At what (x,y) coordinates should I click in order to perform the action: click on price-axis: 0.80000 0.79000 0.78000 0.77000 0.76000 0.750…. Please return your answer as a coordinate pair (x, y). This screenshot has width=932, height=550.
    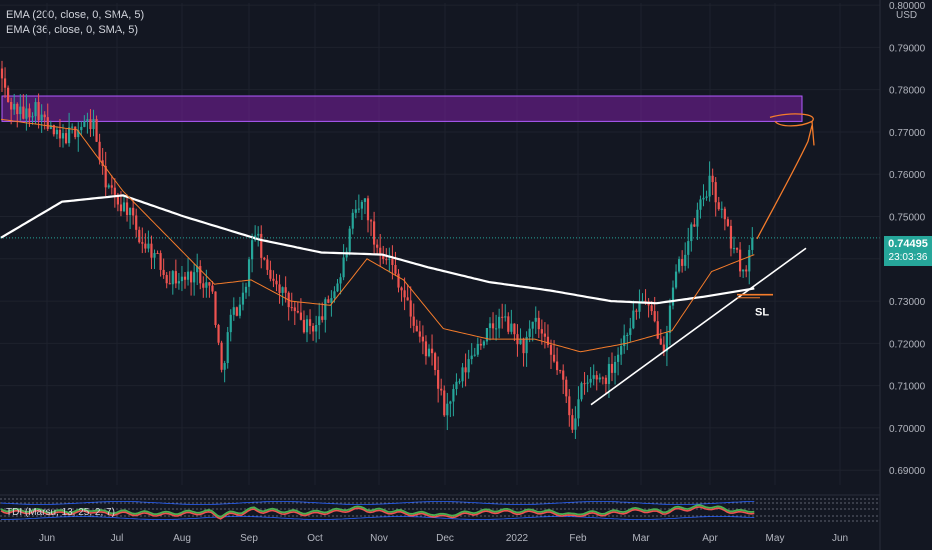
    Looking at the image, I should click on (902, 275).